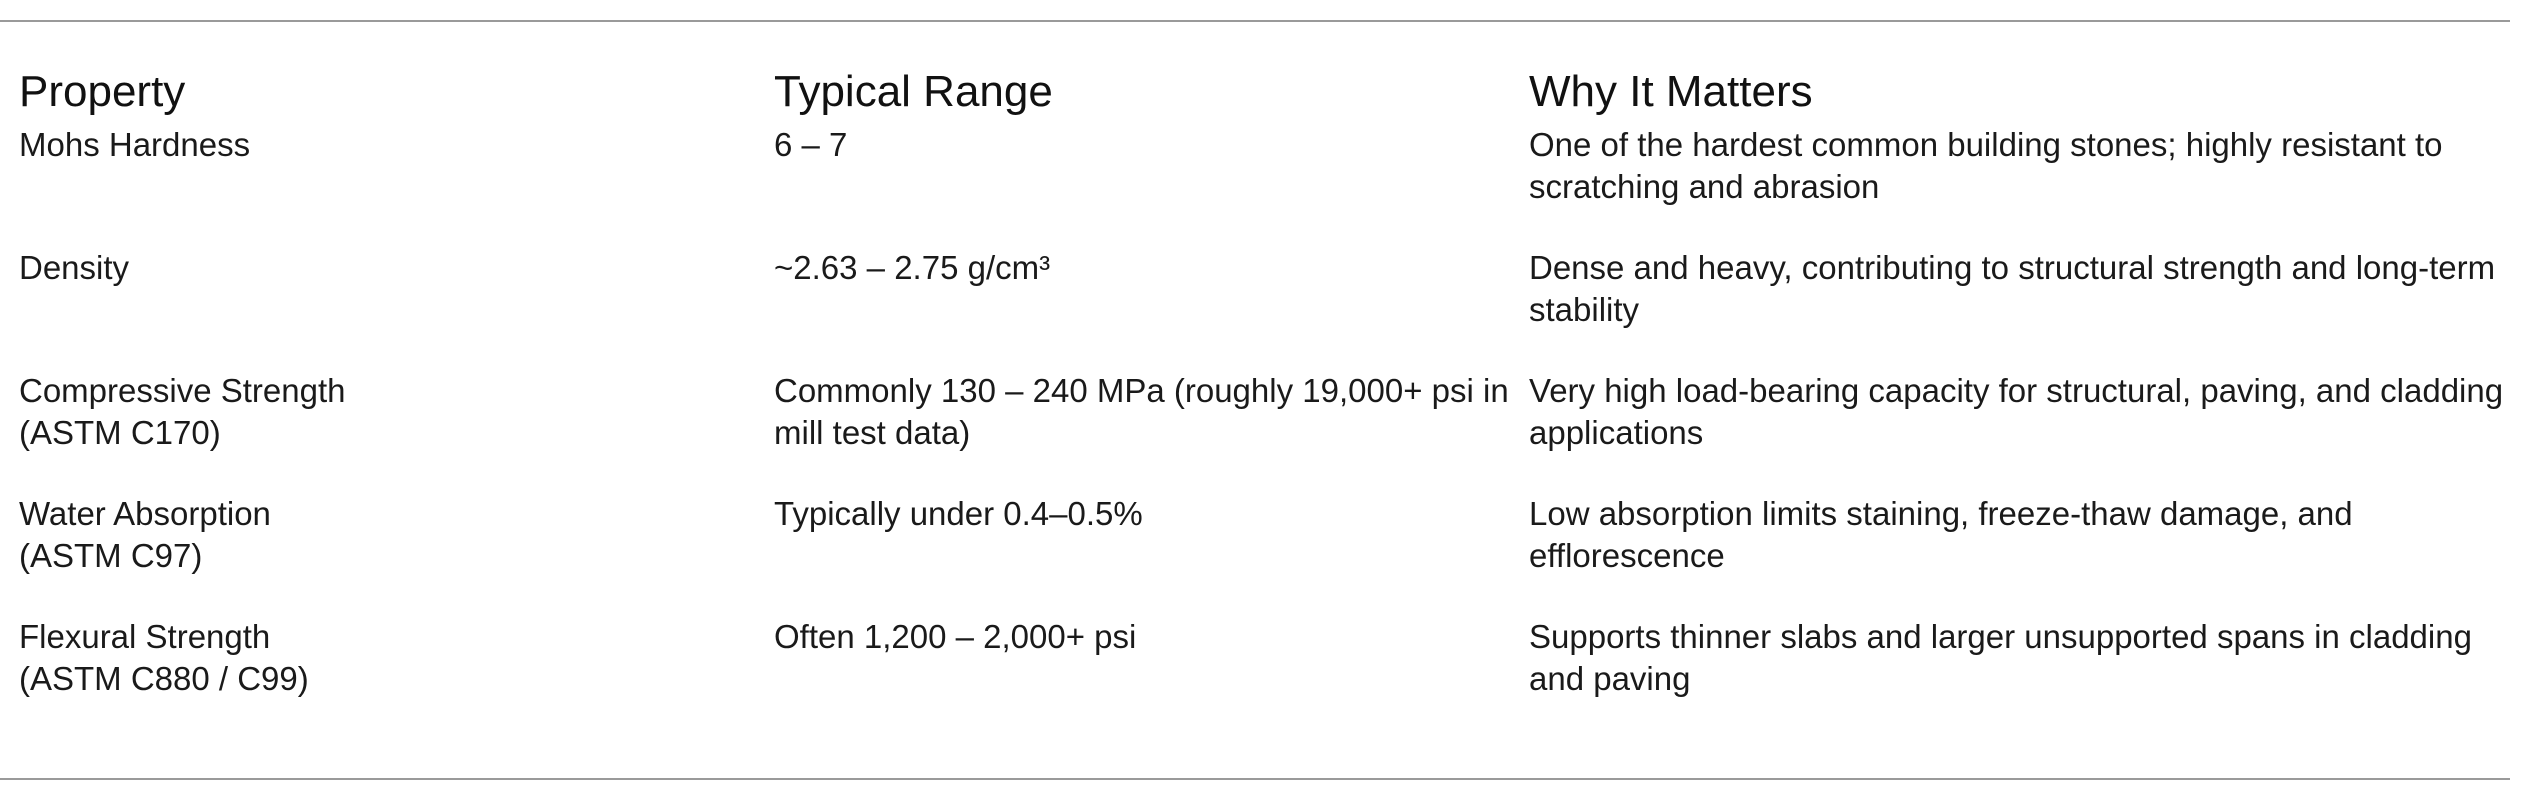 This screenshot has width=2526, height=800. I want to click on property-cell: Density, so click(396, 308).